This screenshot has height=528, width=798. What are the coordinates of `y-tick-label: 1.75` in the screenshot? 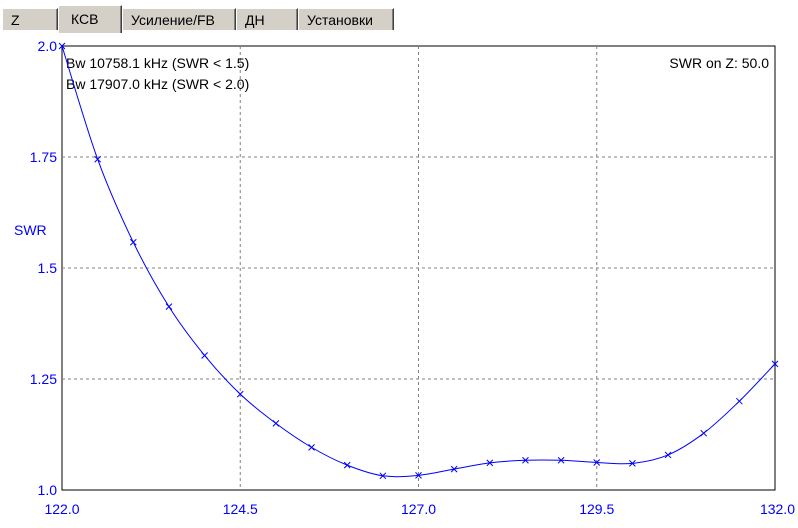 It's located at (43, 157).